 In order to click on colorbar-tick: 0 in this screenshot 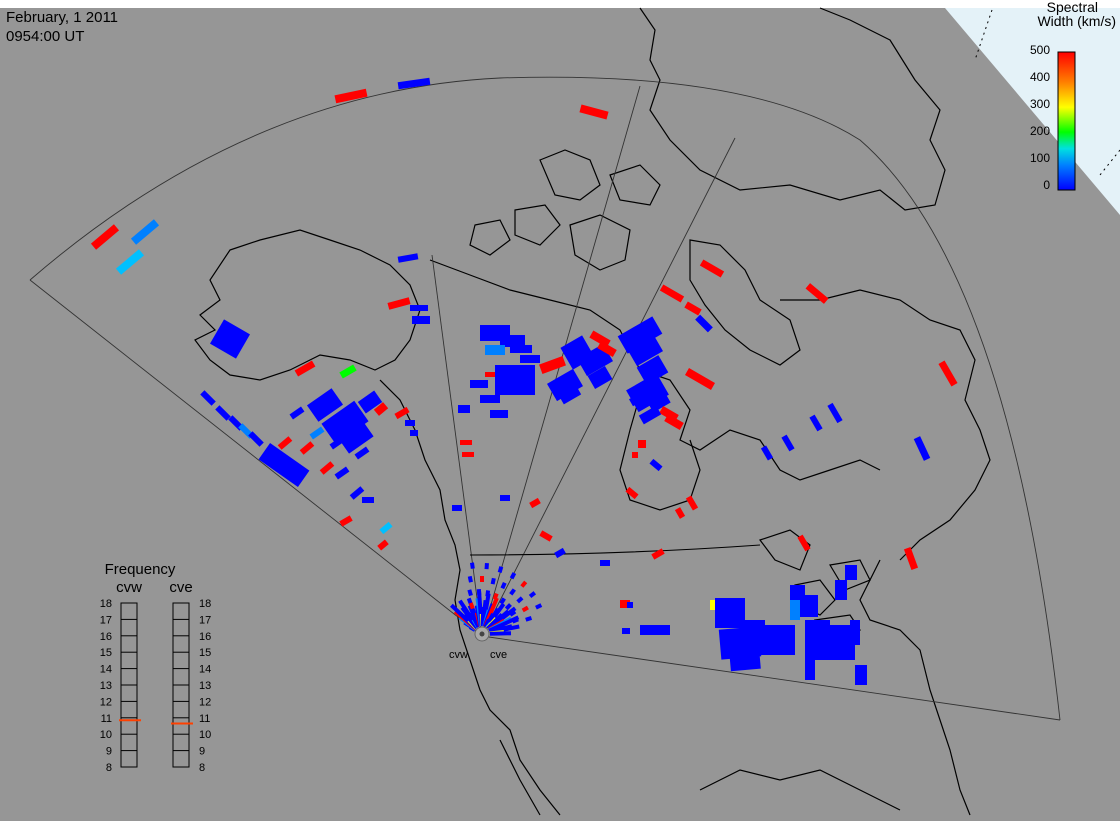, I will do `click(1046, 185)`.